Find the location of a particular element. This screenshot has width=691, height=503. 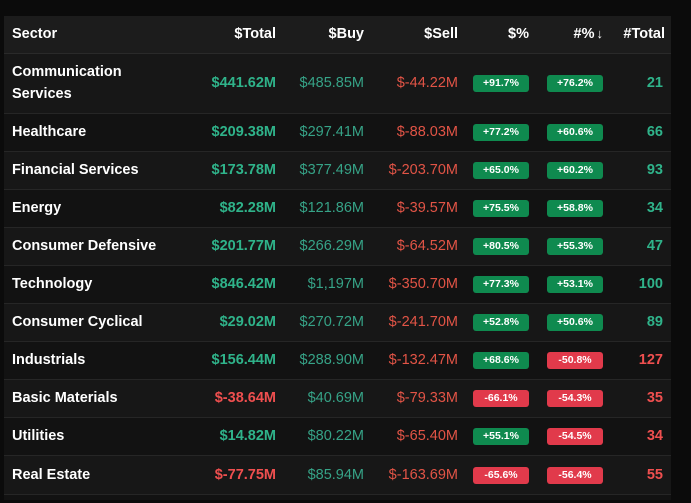

total-value: $173.78M is located at coordinates (244, 170).